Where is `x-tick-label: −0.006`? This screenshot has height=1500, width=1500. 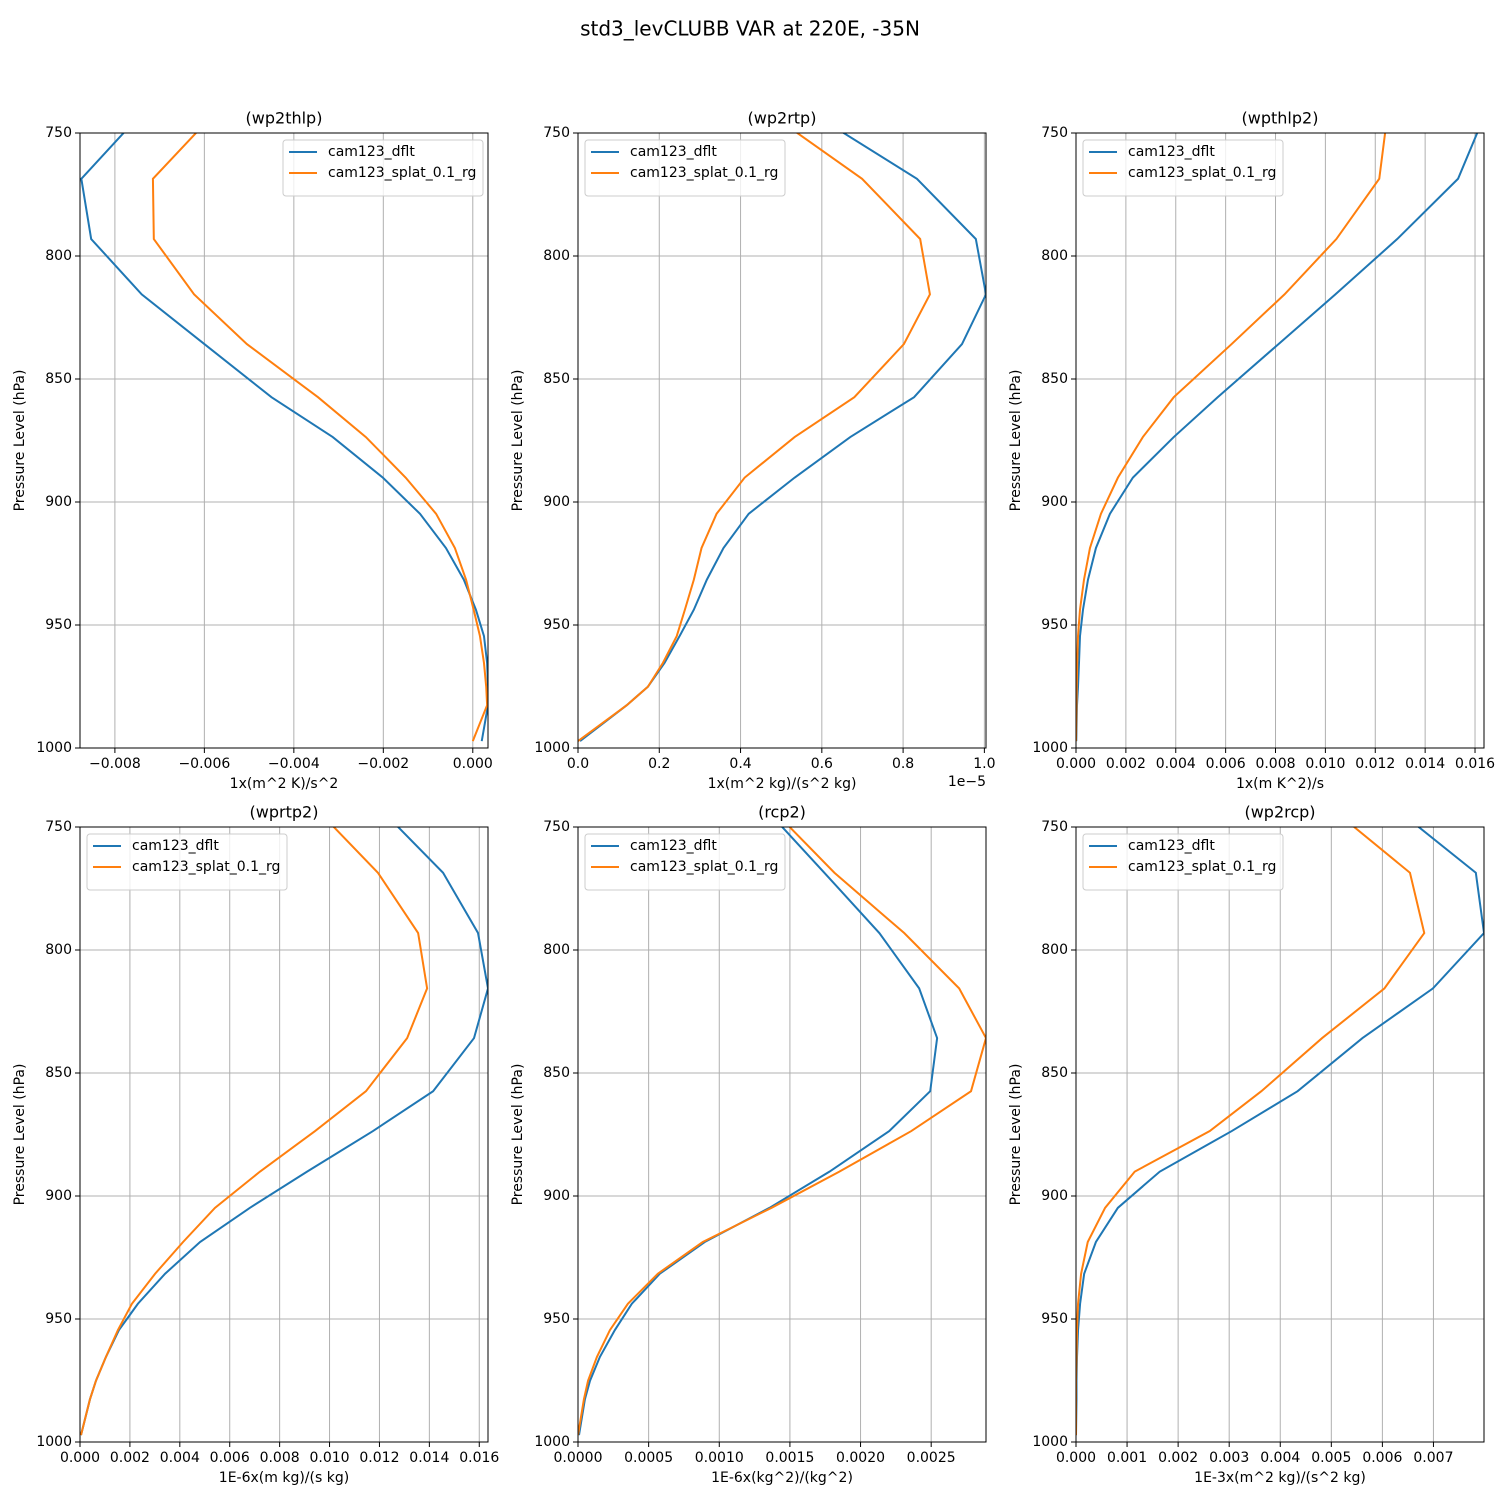
x-tick-label: −0.006 is located at coordinates (204, 764).